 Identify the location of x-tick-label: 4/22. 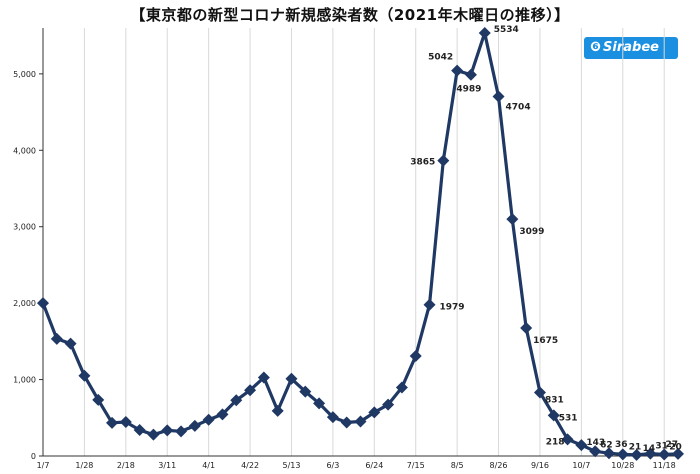
(250, 465).